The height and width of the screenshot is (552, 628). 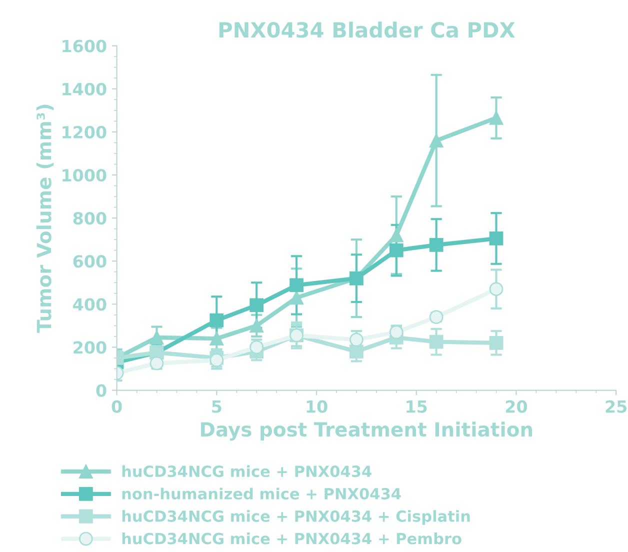 I want to click on y-axis-title: Tumor Volume (mm³), so click(x=45, y=218).